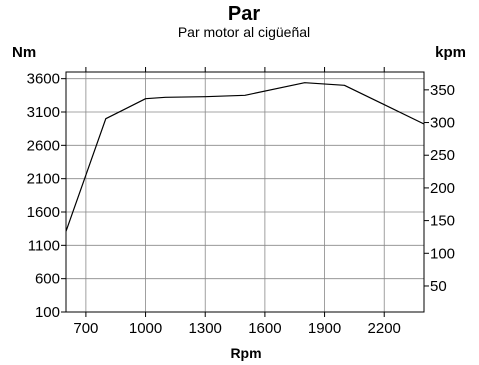  Describe the element at coordinates (85, 328) in the screenshot. I see `x-tick-label: 700` at that location.